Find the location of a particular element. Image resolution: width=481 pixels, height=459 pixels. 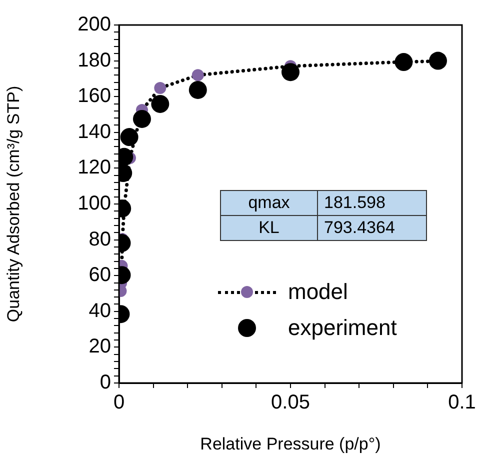

y-tick-label: 160 is located at coordinates (94, 96).